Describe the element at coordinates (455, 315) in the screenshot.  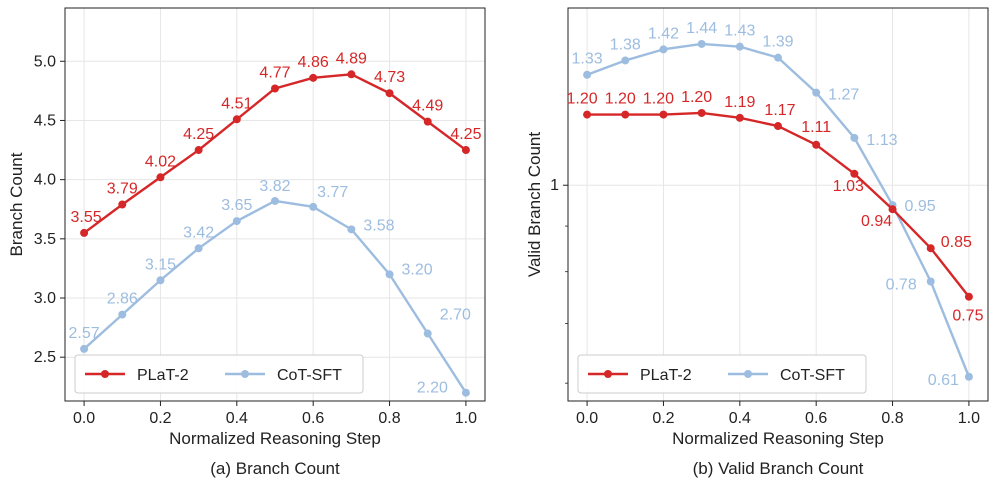
I see `data-label-cot-sft: 2.70` at that location.